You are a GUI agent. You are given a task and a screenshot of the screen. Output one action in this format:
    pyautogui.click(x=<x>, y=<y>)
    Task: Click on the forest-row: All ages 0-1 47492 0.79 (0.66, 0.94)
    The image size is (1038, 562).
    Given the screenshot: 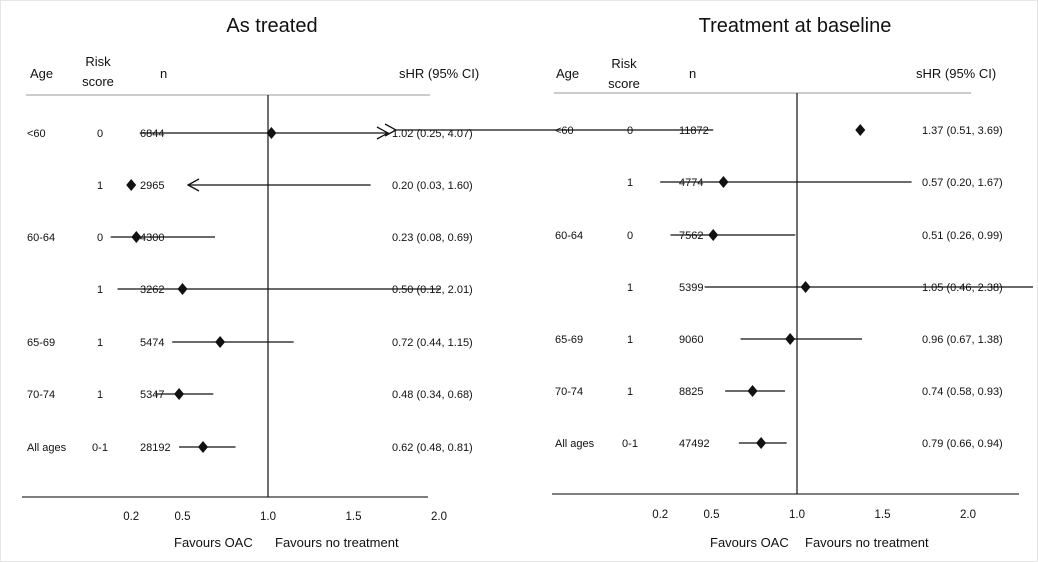 What is the action you would take?
    pyautogui.click(x=779, y=443)
    